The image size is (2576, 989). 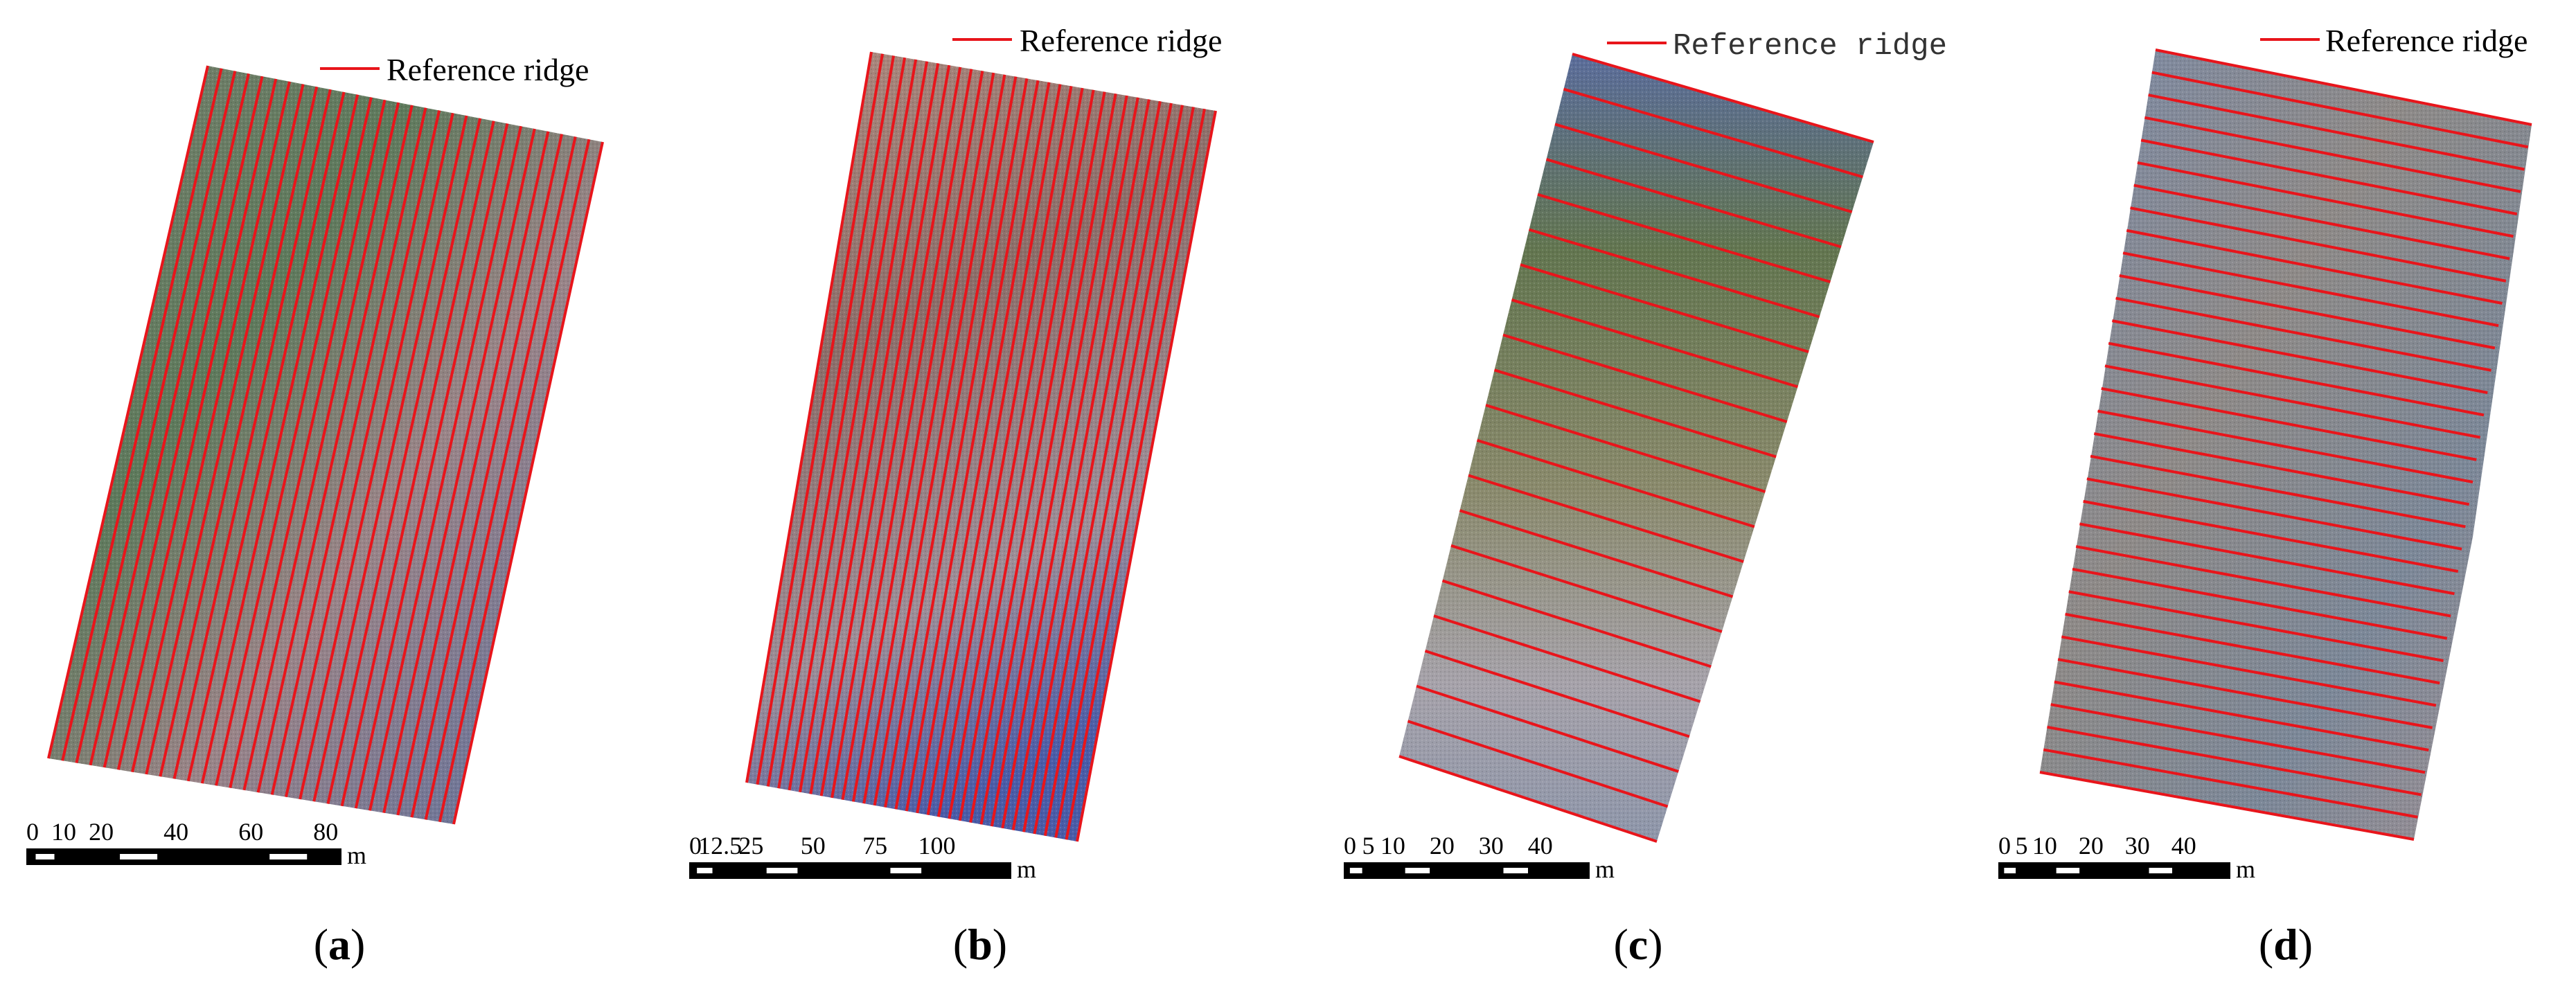 What do you see at coordinates (2114, 870) in the screenshot?
I see `scale-bar-body-d` at bounding box center [2114, 870].